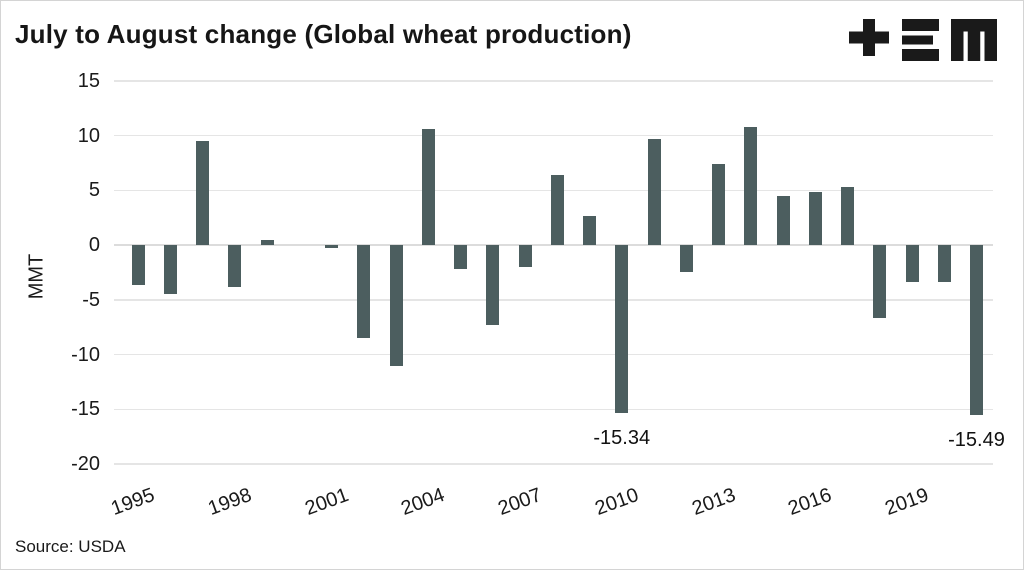  What do you see at coordinates (85, 409) in the screenshot?
I see `y-tick--15: -15` at bounding box center [85, 409].